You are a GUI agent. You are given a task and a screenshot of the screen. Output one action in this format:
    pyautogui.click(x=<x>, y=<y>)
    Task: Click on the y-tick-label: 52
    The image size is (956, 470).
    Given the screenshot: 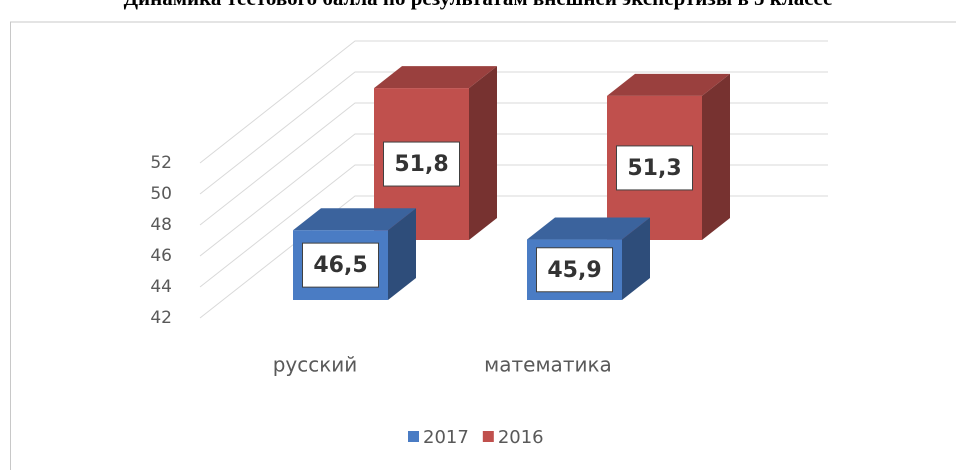 What is the action you would take?
    pyautogui.click(x=161, y=163)
    